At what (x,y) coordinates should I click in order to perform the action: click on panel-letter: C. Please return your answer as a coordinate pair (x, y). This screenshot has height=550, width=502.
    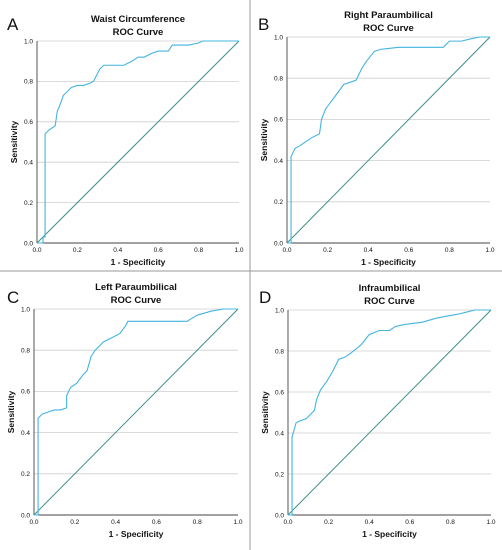
    Looking at the image, I should click on (13, 297).